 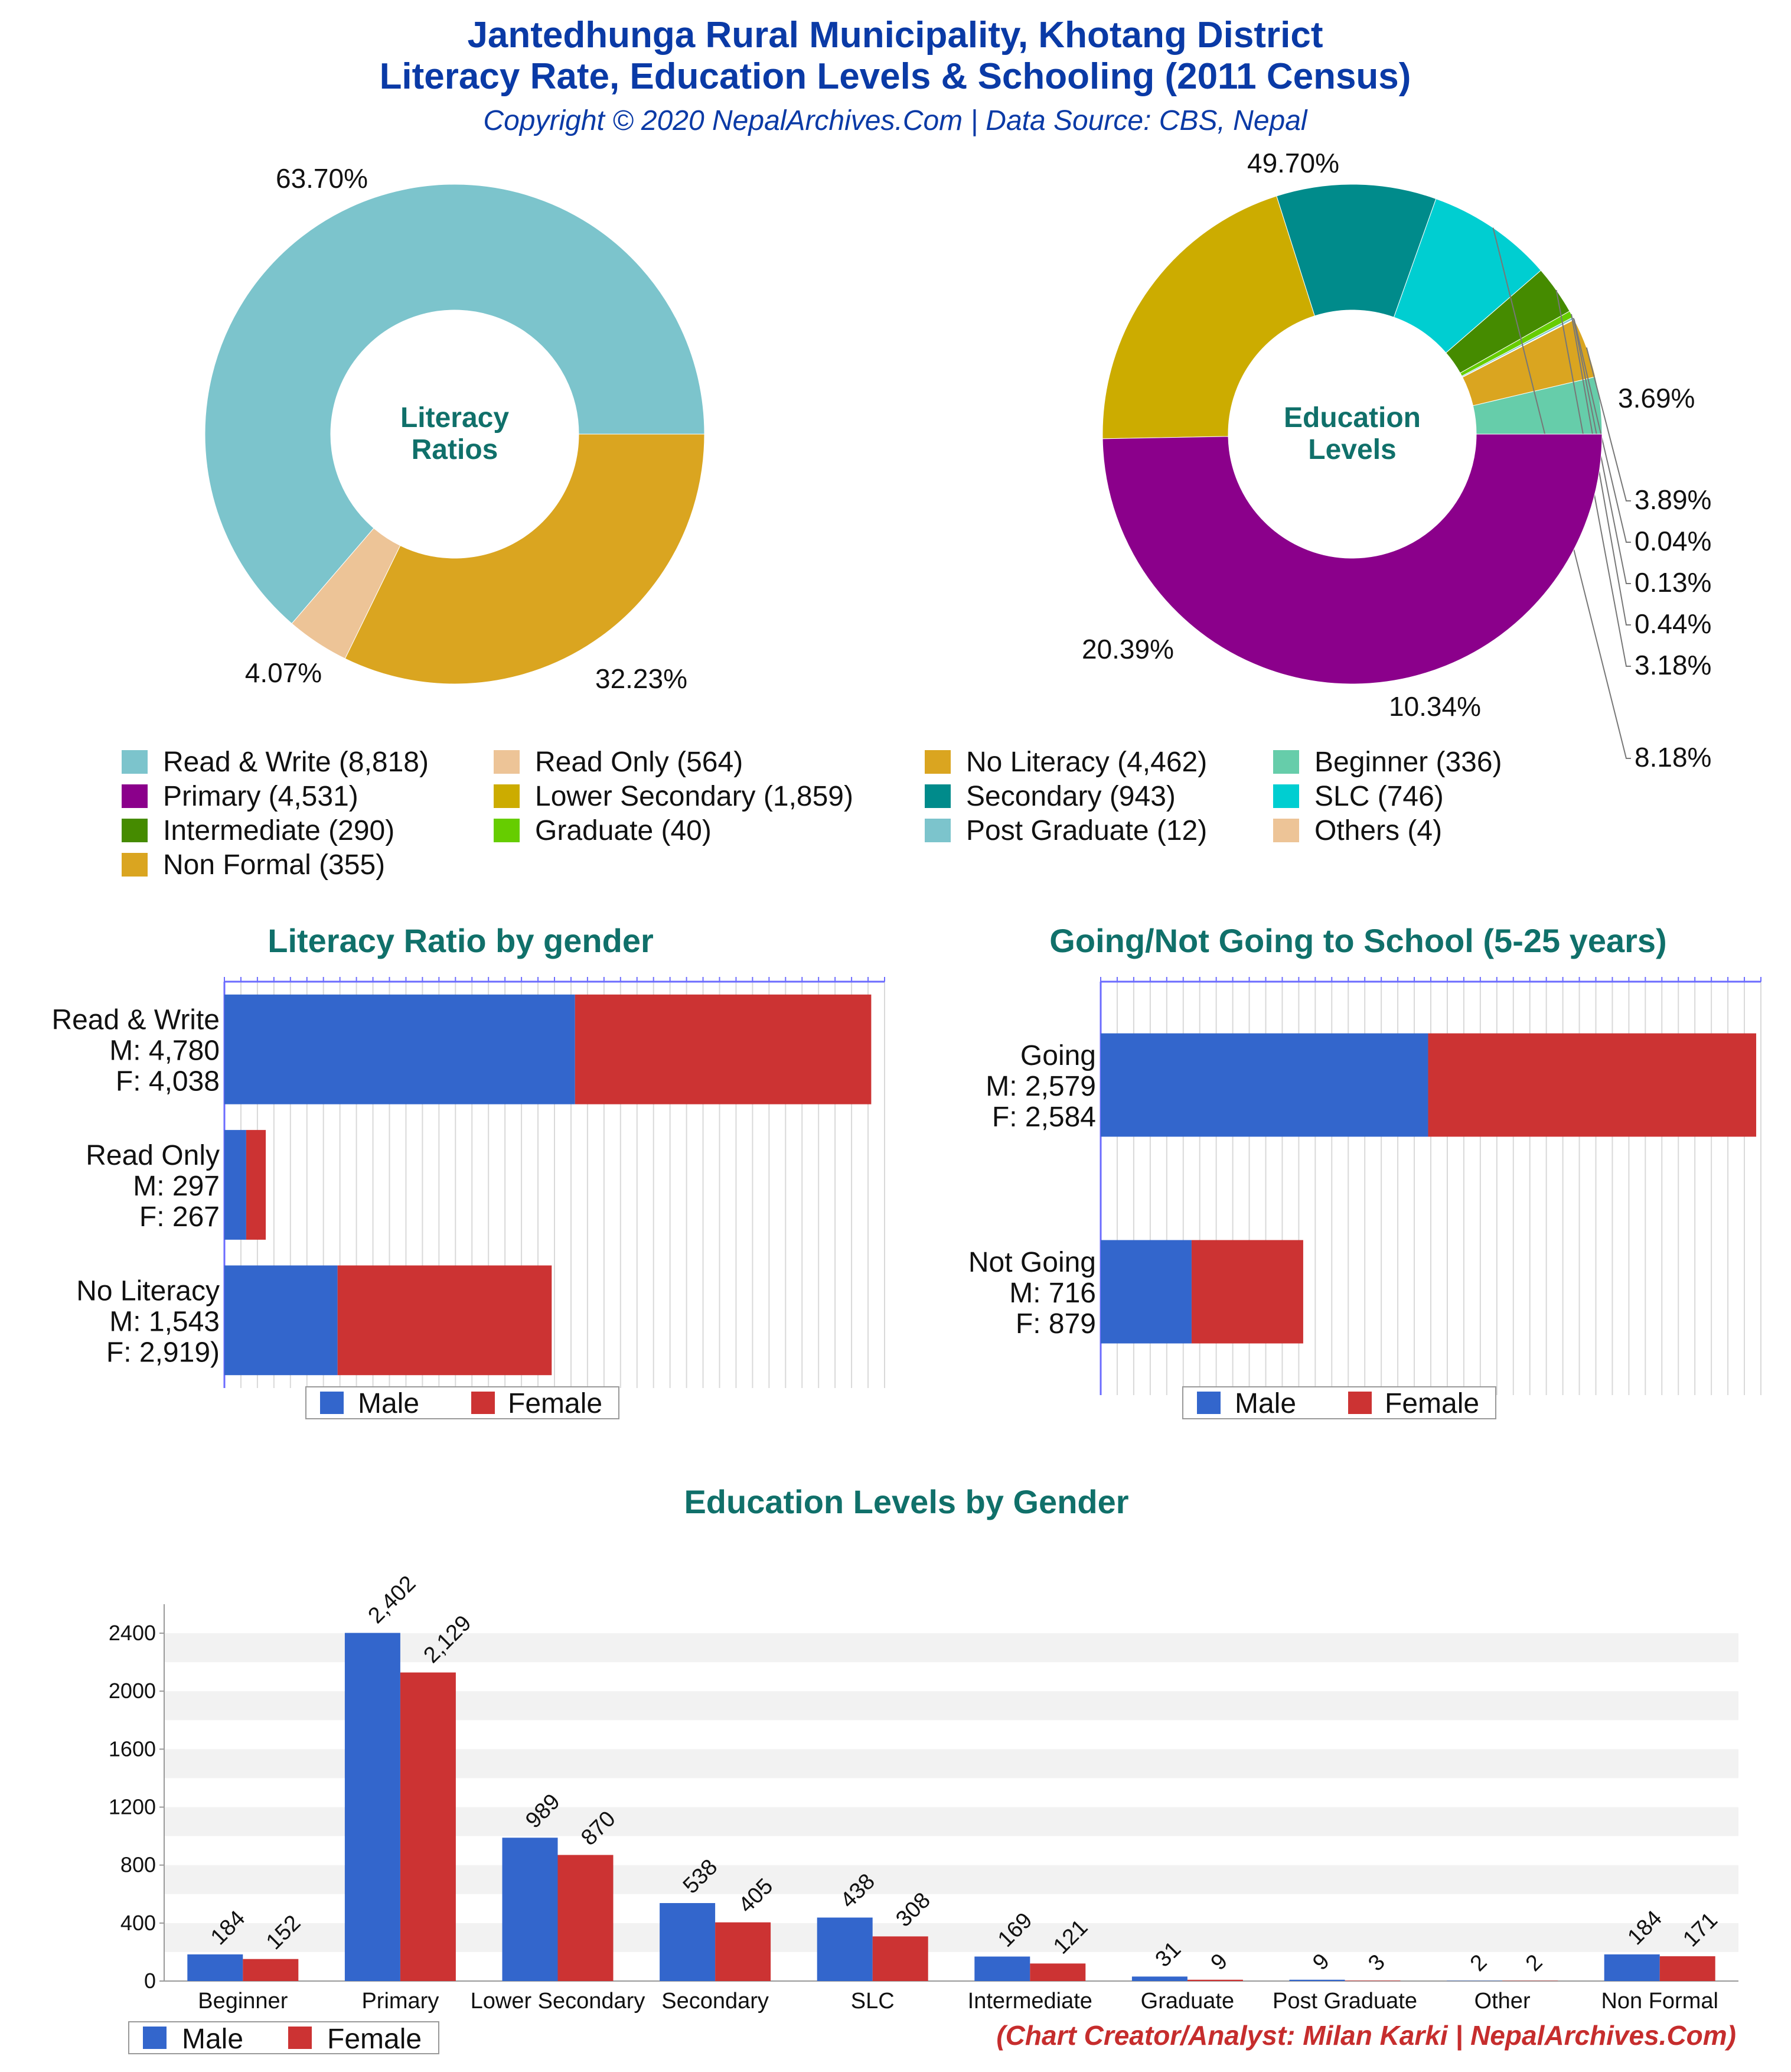 I want to click on percent-label: 0.44%, so click(x=1673, y=623).